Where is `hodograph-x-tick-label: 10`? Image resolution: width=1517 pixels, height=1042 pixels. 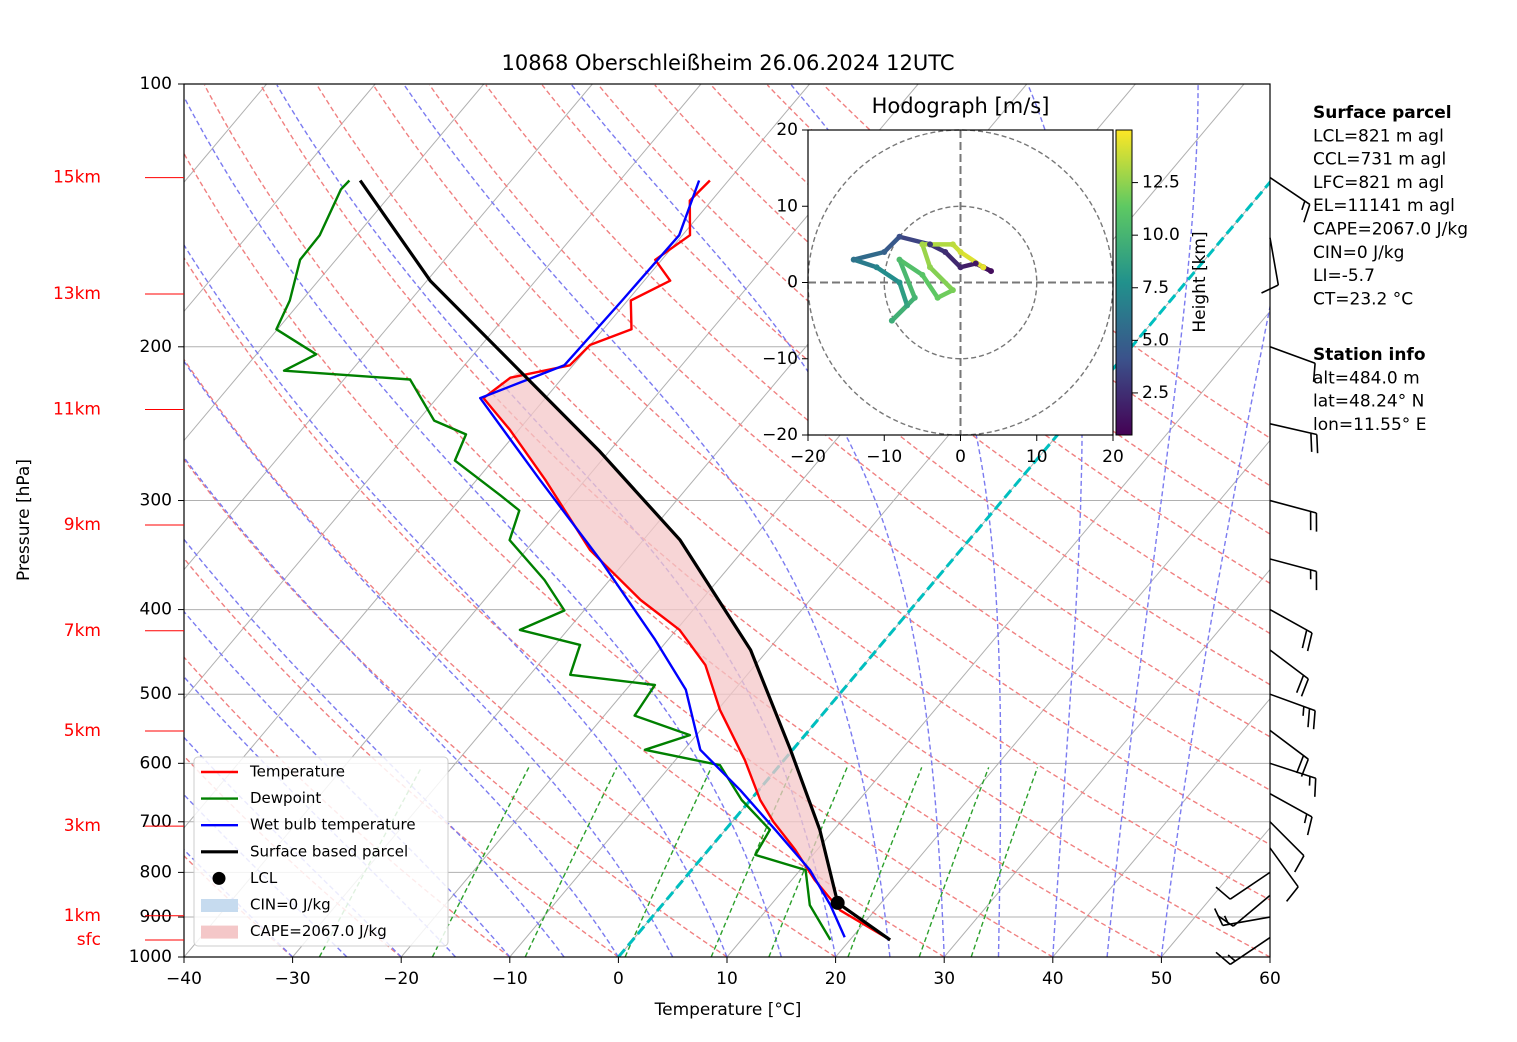 hodograph-x-tick-label: 10 is located at coordinates (1037, 457).